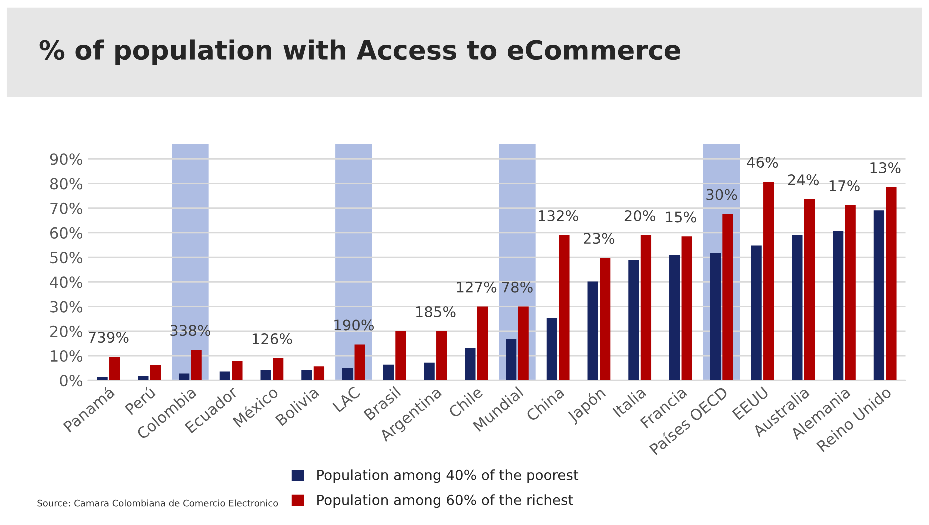  What do you see at coordinates (66, 258) in the screenshot?
I see `y-tick-label: 50%` at bounding box center [66, 258].